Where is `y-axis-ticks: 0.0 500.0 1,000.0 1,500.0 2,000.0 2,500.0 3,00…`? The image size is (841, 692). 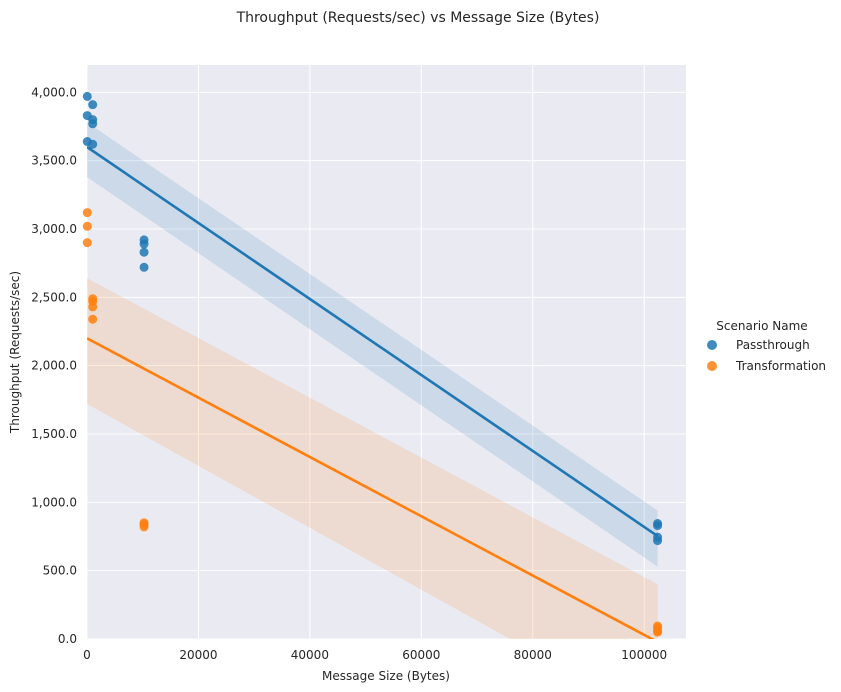
y-axis-ticks: 0.0 500.0 1,000.0 1,500.0 2,000.0 2,500.0 3,00… is located at coordinates (54, 365).